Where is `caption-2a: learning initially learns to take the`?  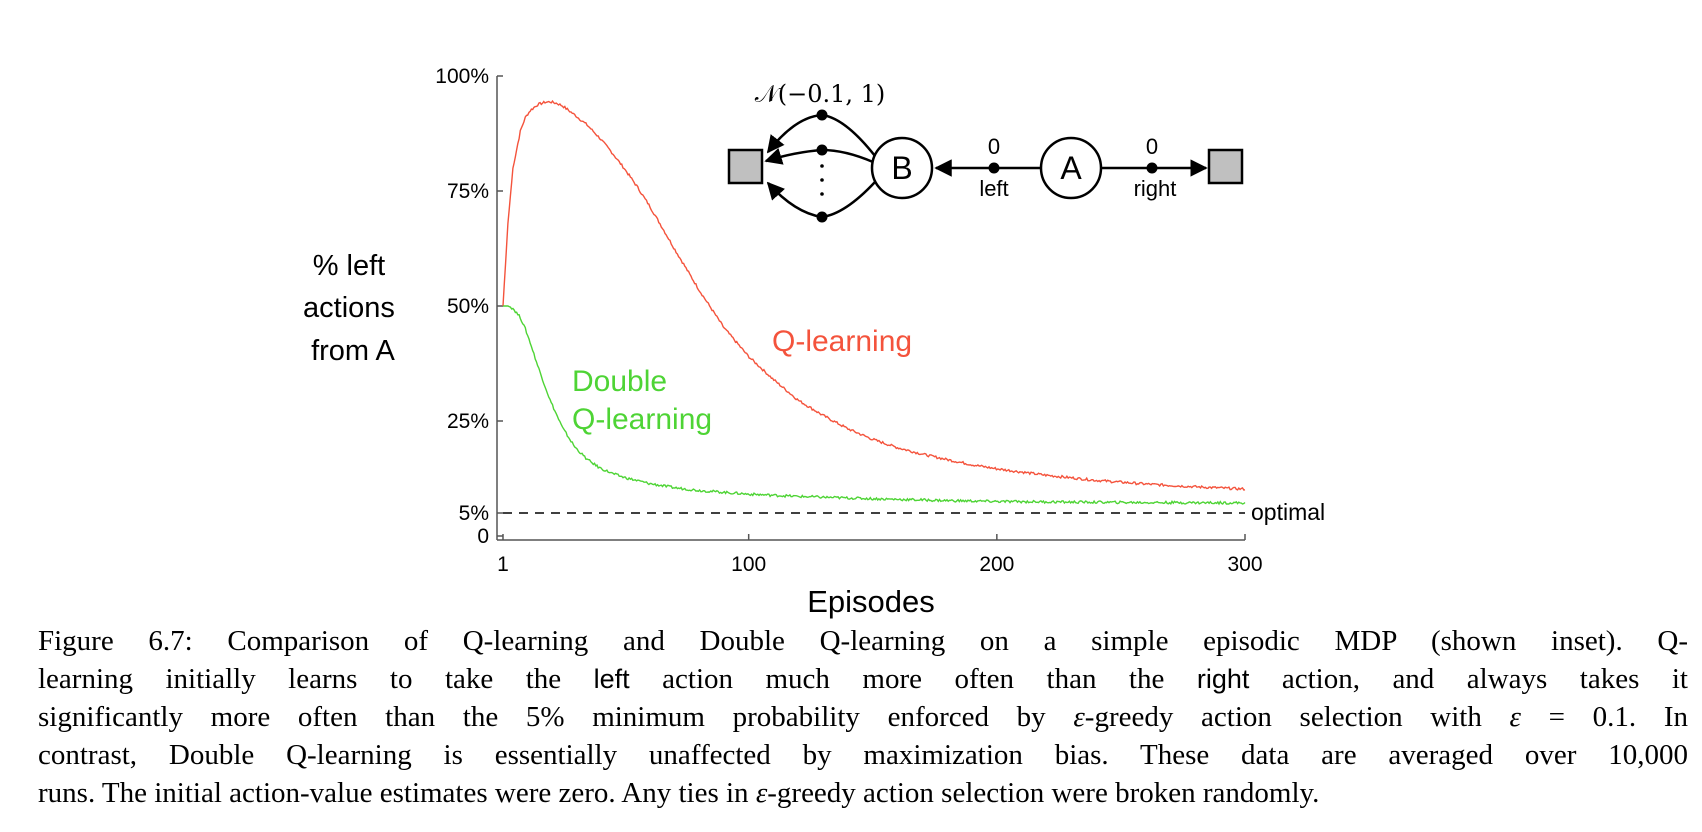
caption-2a: learning initially learns to take the is located at coordinates (316, 679).